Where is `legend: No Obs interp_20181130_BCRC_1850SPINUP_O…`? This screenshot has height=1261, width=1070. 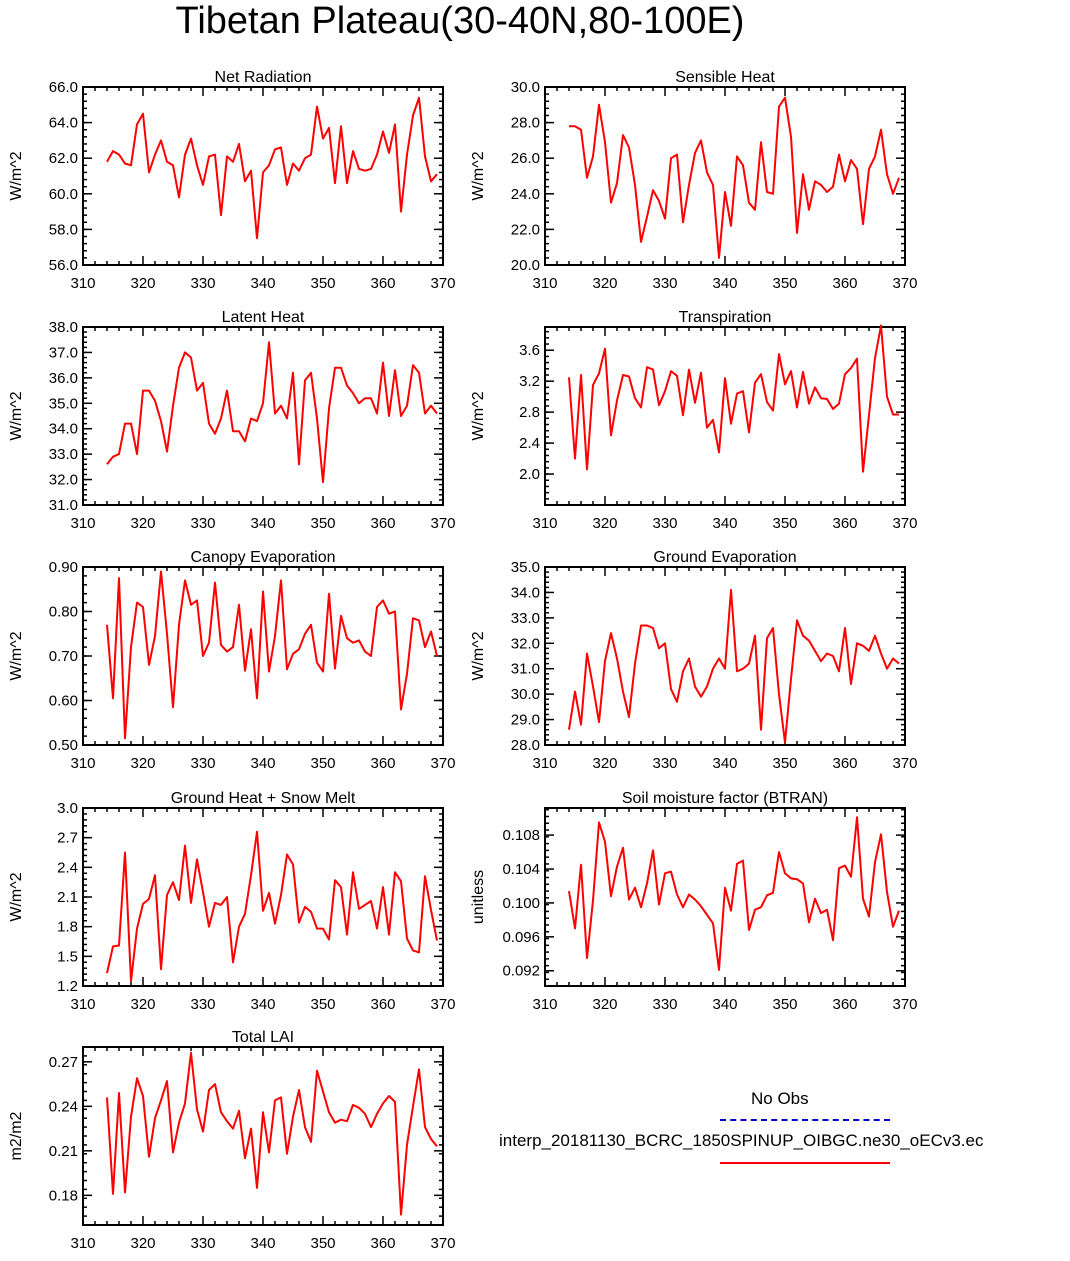
legend: No Obs interp_20181130_BCRC_1850SPINUP_O… is located at coordinates (775, 1130).